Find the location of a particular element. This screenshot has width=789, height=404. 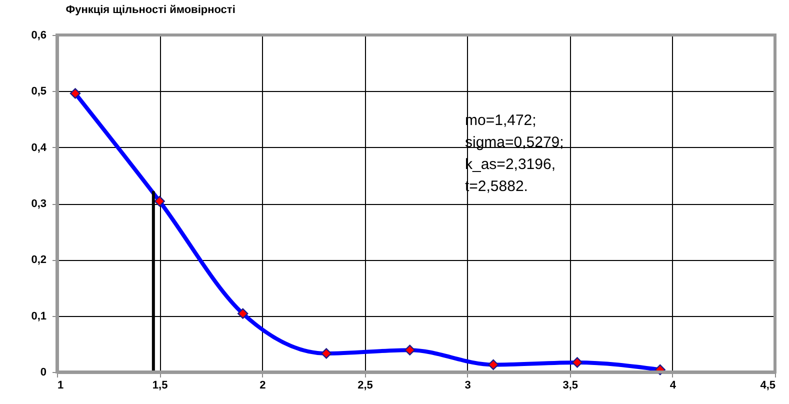

x-tick-label: 4 is located at coordinates (673, 386).